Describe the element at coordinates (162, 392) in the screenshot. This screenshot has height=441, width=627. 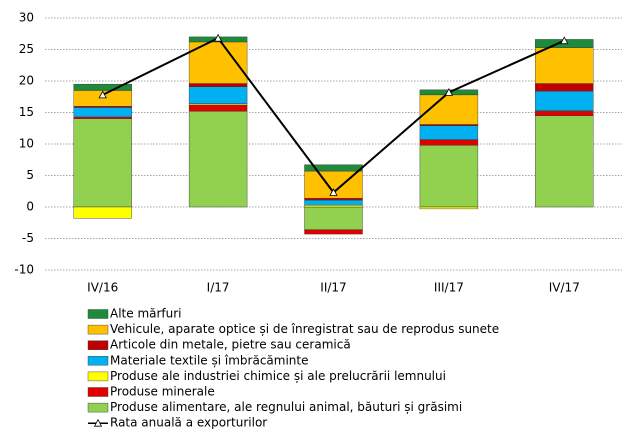
I see `legend-label: Produse minerale` at that location.